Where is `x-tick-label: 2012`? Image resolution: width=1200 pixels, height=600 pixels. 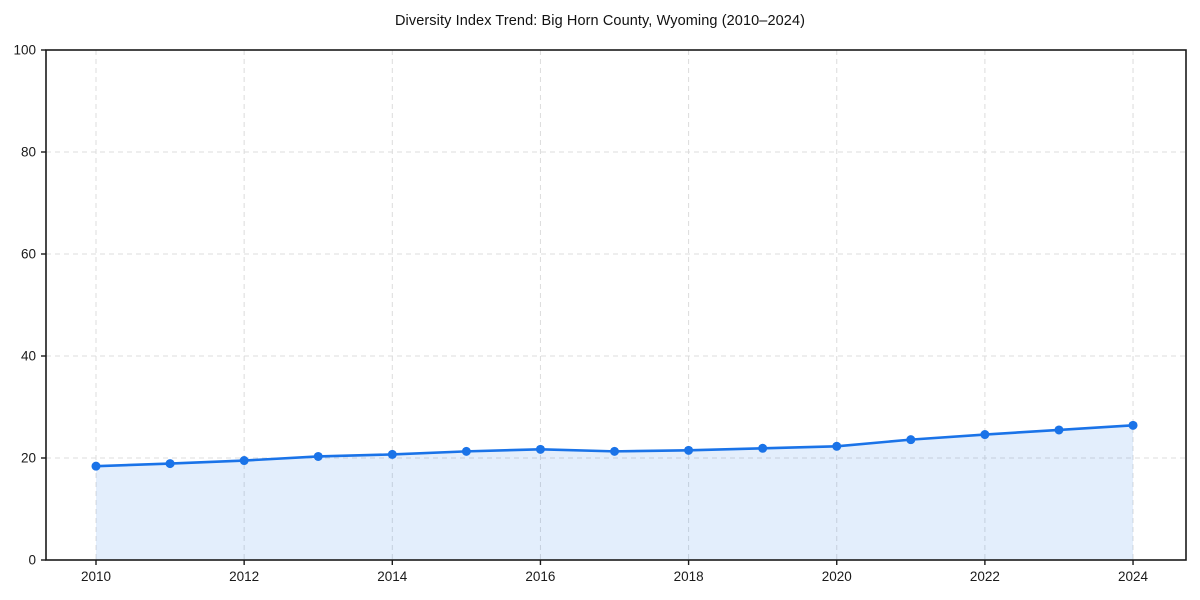 x-tick-label: 2012 is located at coordinates (244, 576).